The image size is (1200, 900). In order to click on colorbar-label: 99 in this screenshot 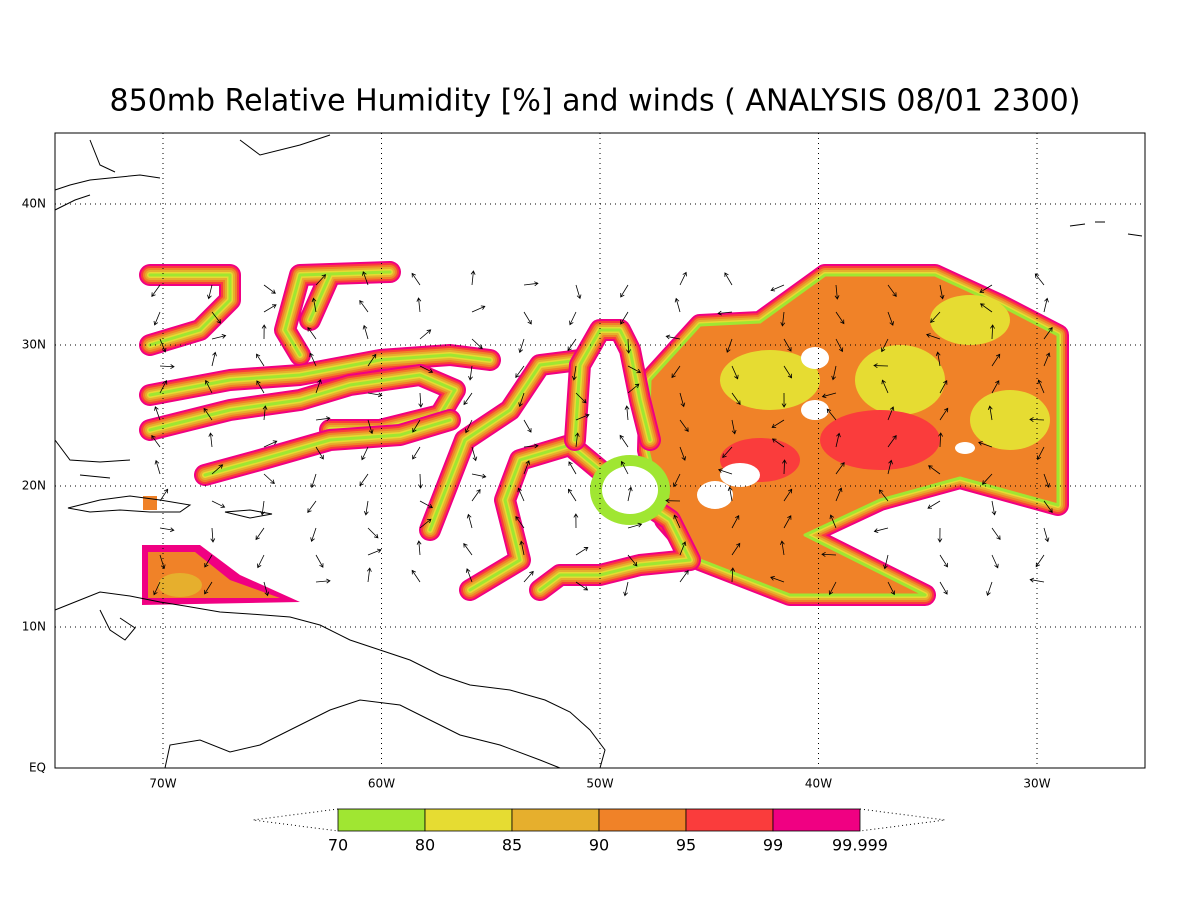, I will do `click(773, 845)`.